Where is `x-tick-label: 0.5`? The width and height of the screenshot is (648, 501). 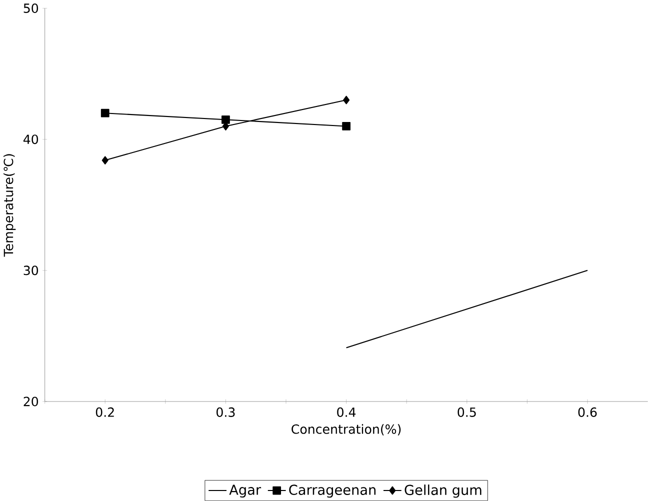 x-tick-label: 0.5 is located at coordinates (467, 412).